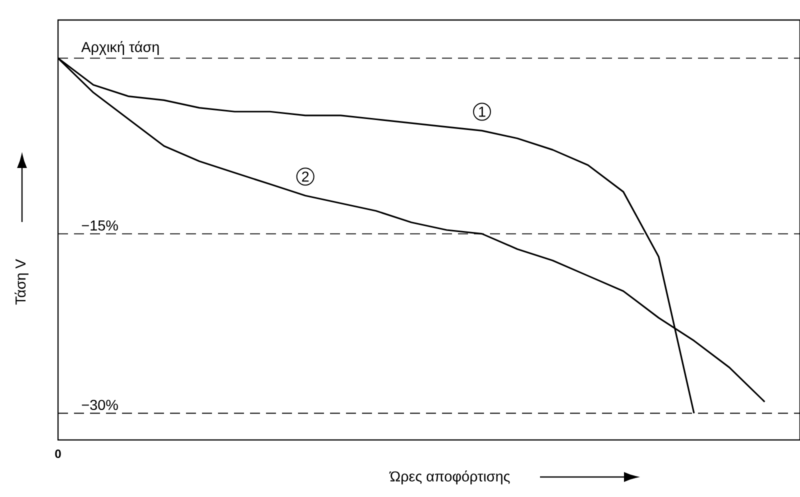 Image resolution: width=800 pixels, height=497 pixels. Describe the element at coordinates (100, 405) in the screenshot. I see `ref-line-label: −30%` at that location.